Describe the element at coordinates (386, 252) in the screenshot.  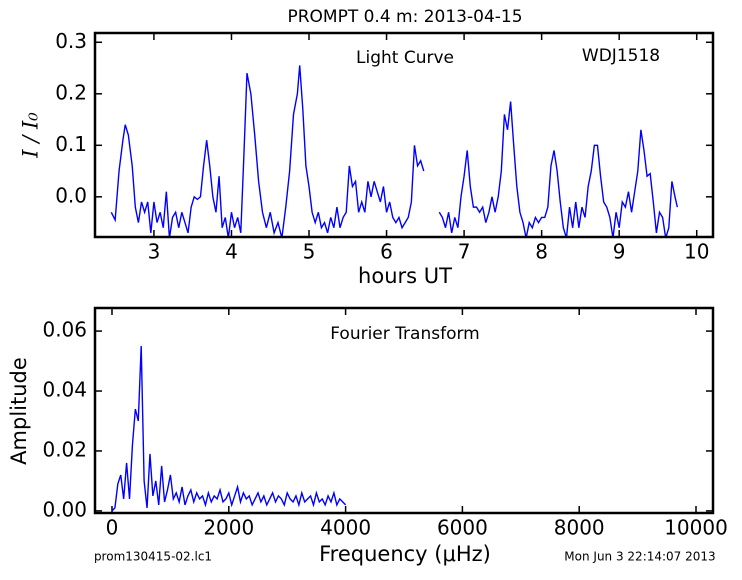
I see `x-tick-label: 6` at that location.